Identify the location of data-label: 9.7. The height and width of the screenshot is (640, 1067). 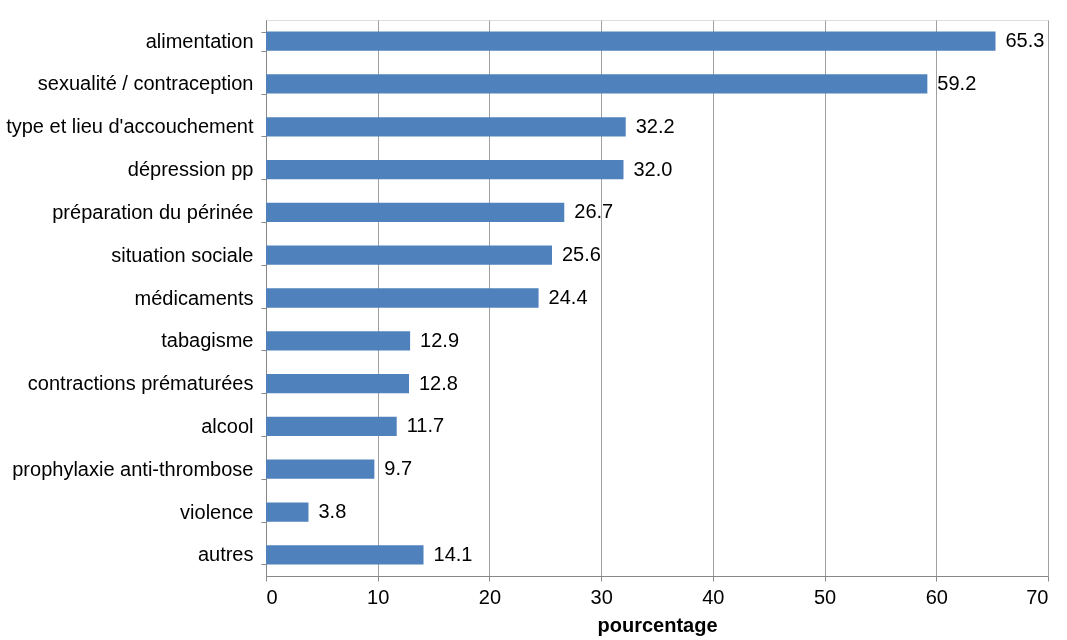
(398, 468).